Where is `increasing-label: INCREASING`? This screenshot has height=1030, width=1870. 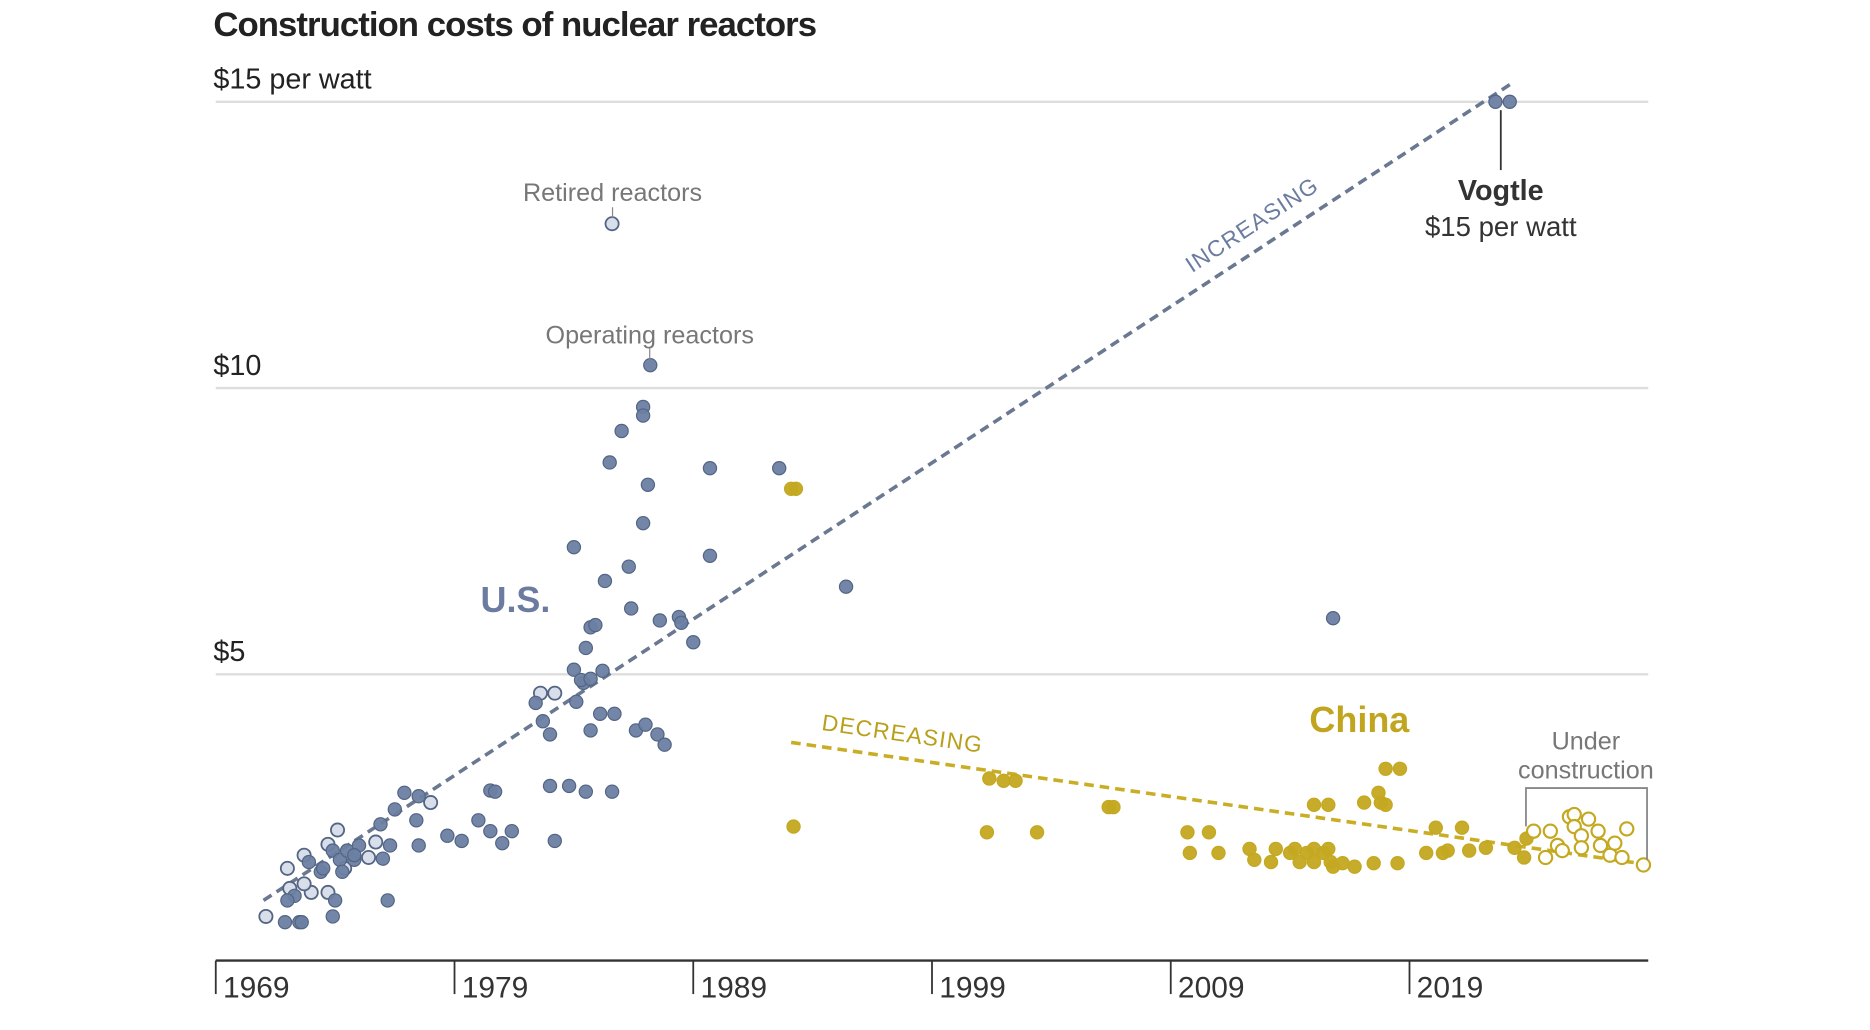 increasing-label: INCREASING is located at coordinates (1252, 224).